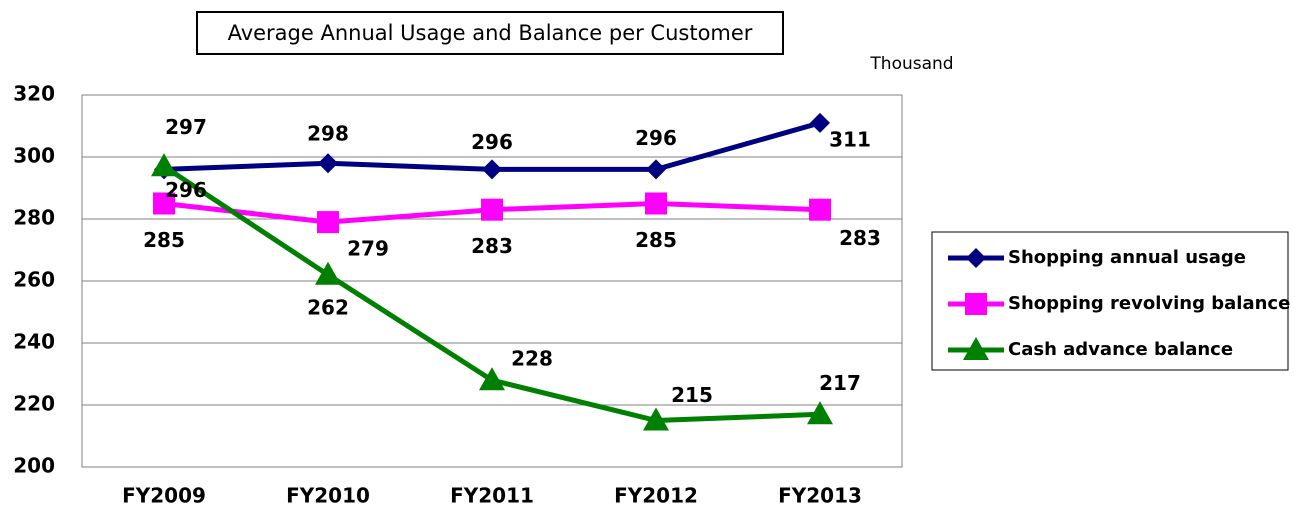  I want to click on legend-label: Cash advance balance, so click(1120, 349).